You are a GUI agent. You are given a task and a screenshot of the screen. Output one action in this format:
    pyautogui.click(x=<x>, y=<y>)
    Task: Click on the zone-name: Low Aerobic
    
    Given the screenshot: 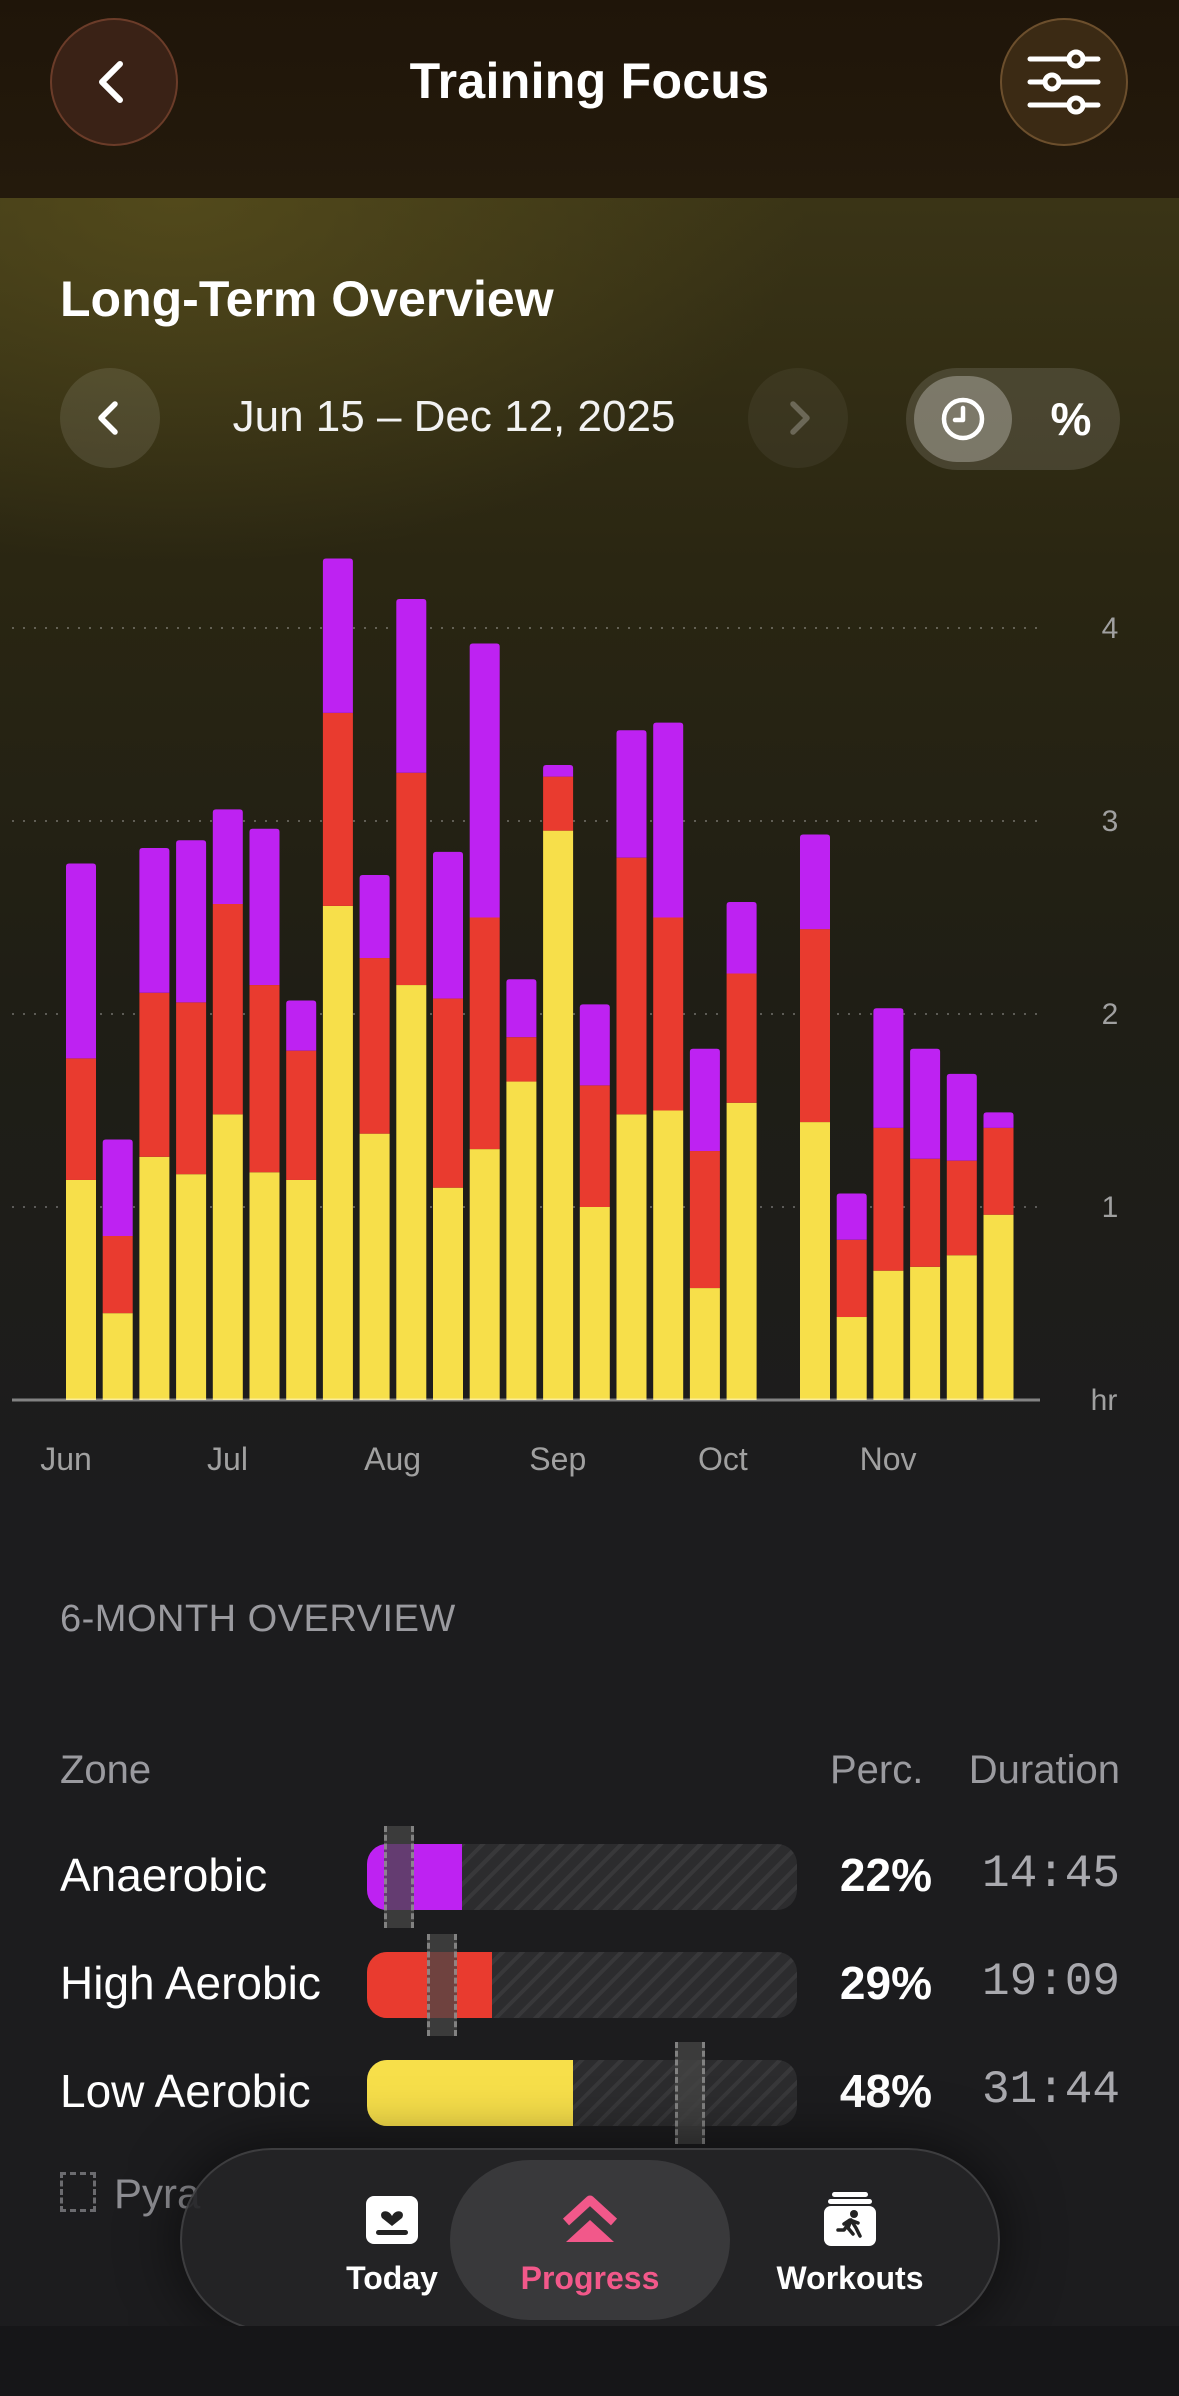 What is the action you would take?
    pyautogui.click(x=185, y=2091)
    